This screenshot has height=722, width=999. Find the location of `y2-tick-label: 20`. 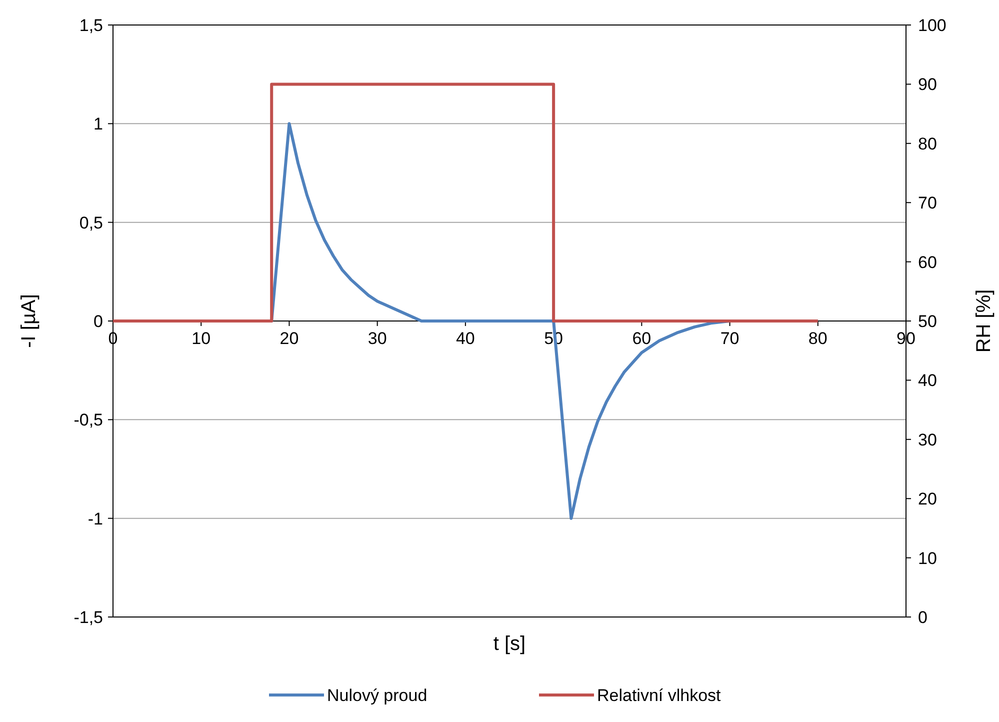

y2-tick-label: 20 is located at coordinates (927, 499).